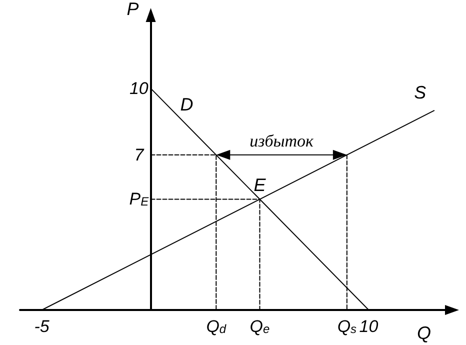  Describe the element at coordinates (139, 154) in the screenshot. I see `y-tick-label: 7` at that location.